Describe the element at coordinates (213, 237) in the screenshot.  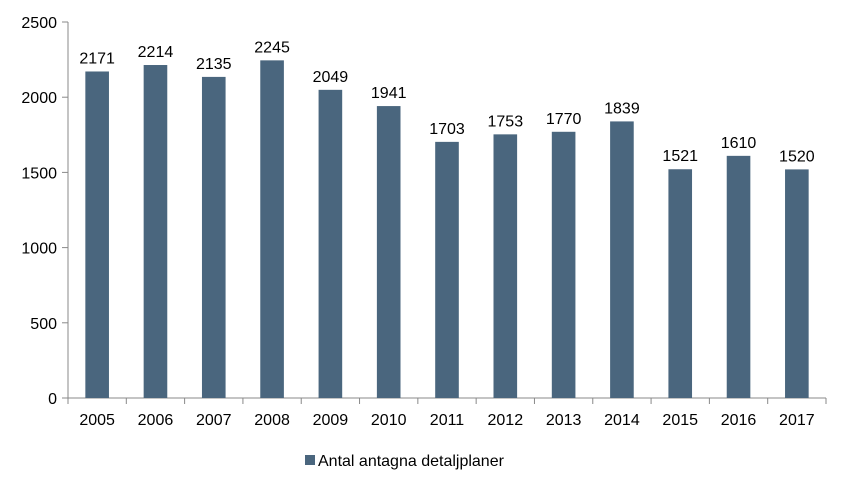
I see `bar-2007` at that location.